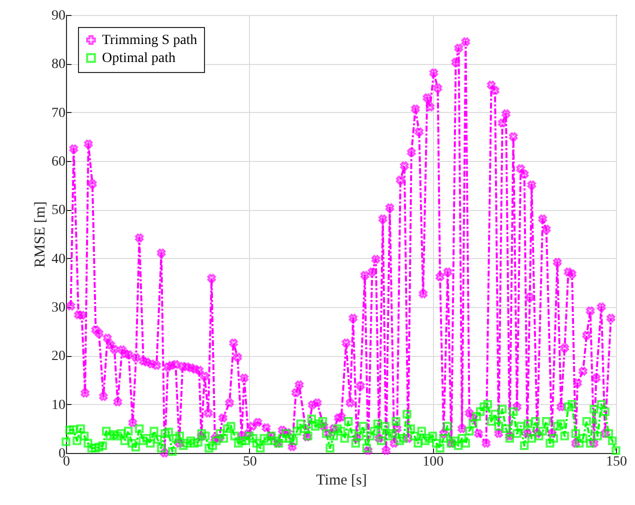 This screenshot has width=635, height=505. Describe the element at coordinates (59, 405) in the screenshot. I see `y-tick-label: 10` at that location.